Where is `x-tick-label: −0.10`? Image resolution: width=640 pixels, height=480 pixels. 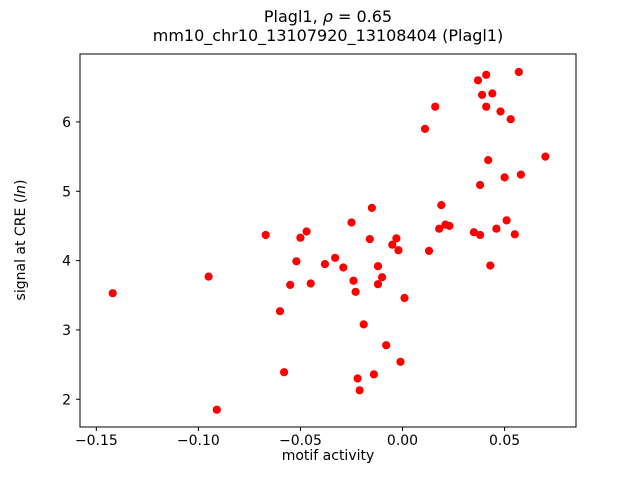 x-tick-label: −0.10 is located at coordinates (198, 441).